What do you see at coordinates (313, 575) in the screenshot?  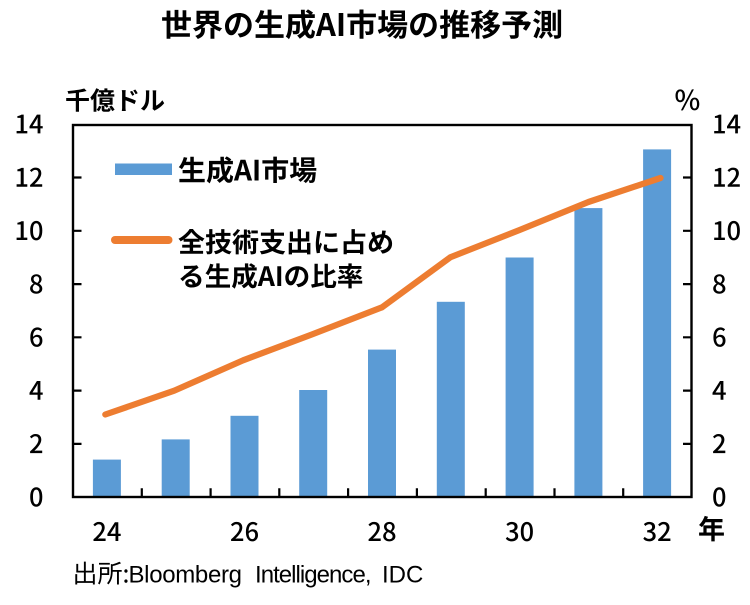 I see `svg-text: Intelligence,` at bounding box center [313, 575].